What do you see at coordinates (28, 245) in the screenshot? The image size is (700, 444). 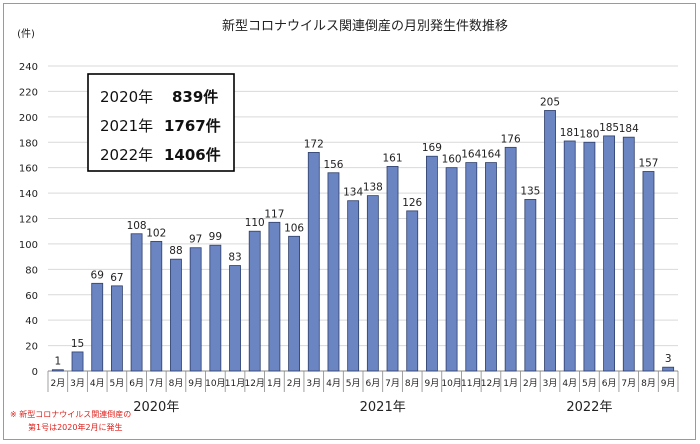 I see `y-tick-label: 100` at bounding box center [28, 245].